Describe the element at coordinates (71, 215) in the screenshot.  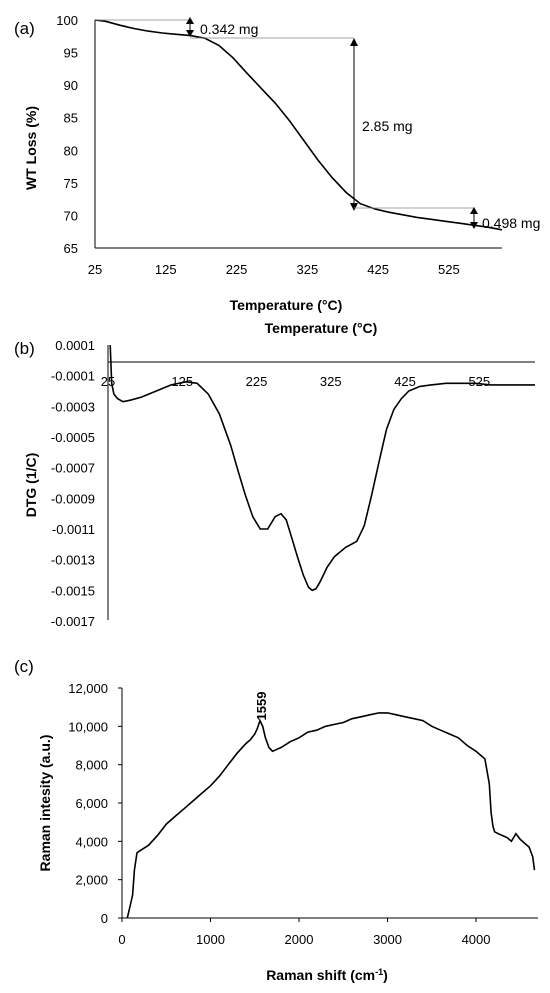
I see `y-tick-label: 70` at that location.